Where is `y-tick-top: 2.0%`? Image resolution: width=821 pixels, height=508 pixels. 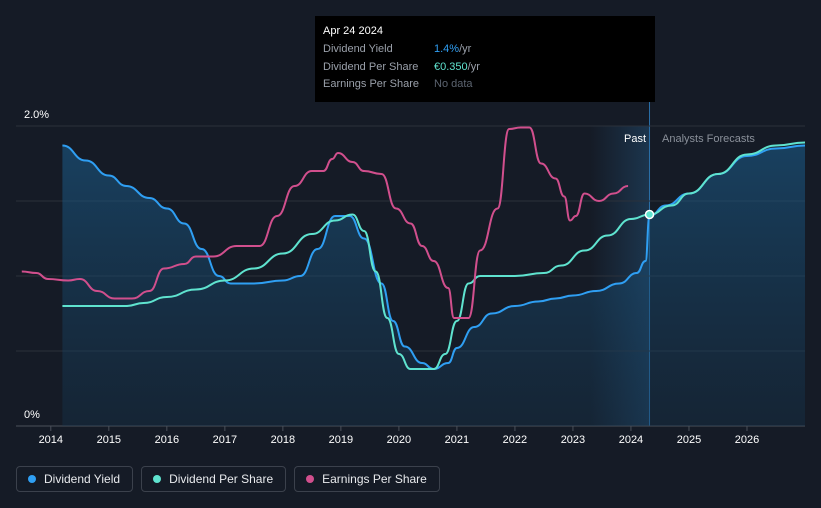 y-tick-top: 2.0% is located at coordinates (36, 115).